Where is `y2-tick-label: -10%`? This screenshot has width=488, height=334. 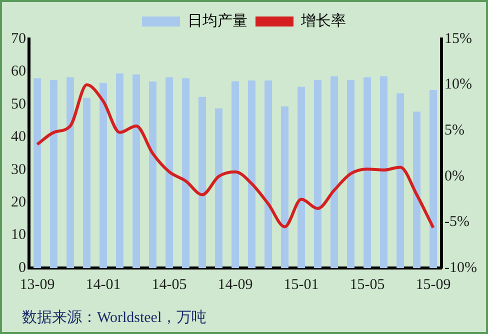 y2-tick-label: -10% is located at coordinates (461, 268).